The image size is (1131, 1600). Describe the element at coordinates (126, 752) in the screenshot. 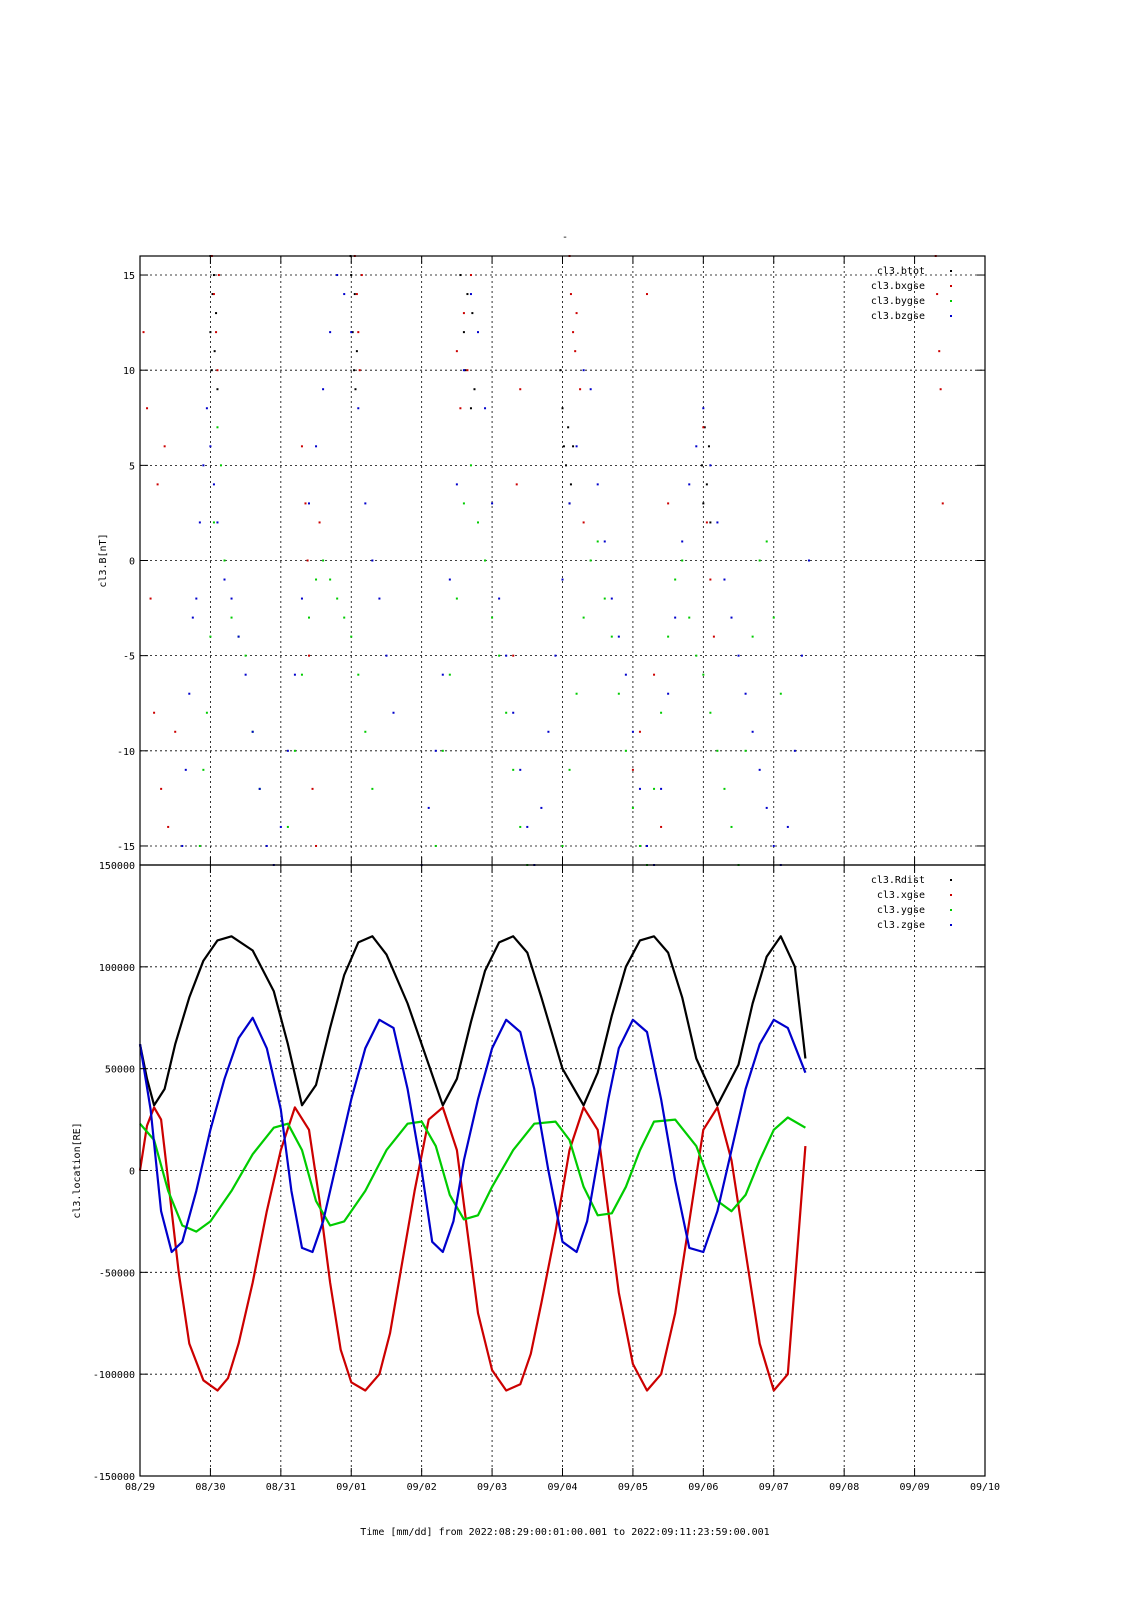

I see `magnetic-field-y-tick-label: -10` at that location.